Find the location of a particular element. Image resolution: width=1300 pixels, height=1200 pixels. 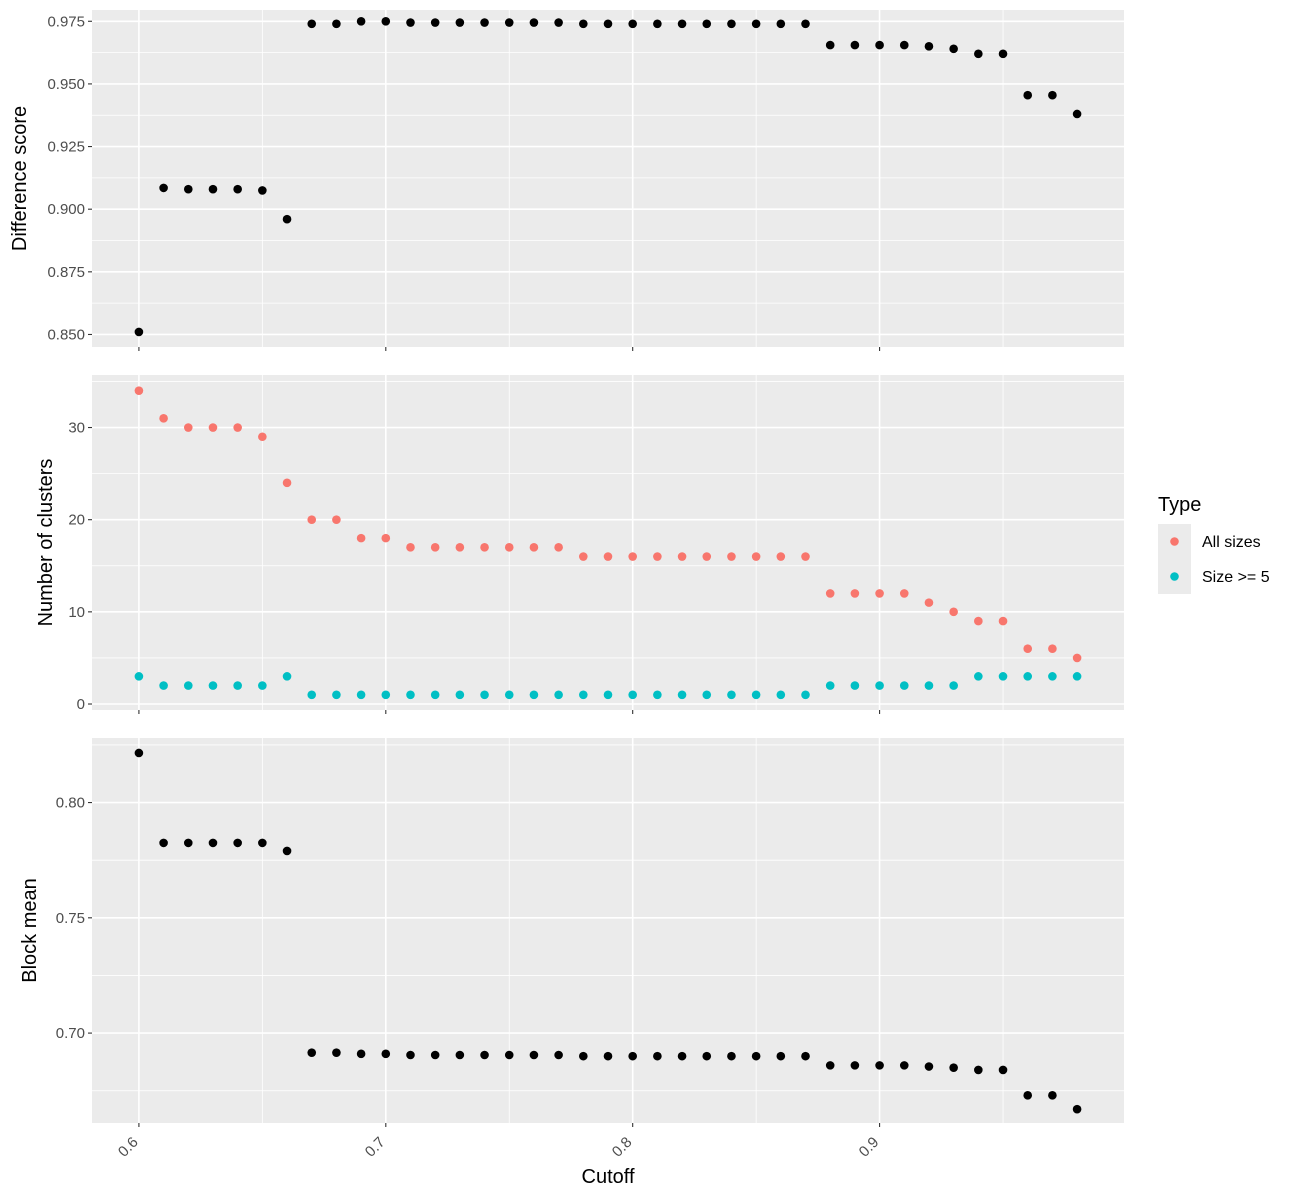

legend: Type All sizes Size >= 5 is located at coordinates (1214, 544).